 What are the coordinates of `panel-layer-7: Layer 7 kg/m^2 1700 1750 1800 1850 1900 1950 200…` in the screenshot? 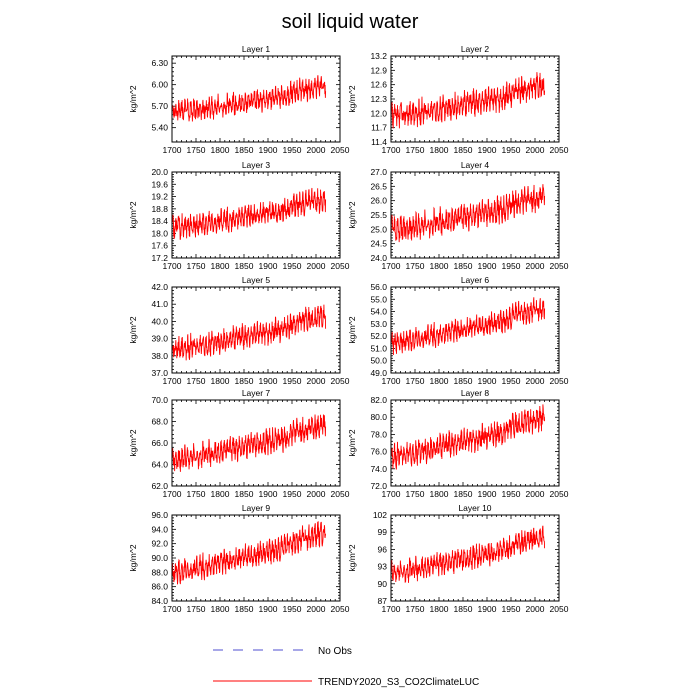 It's located at (239, 443).